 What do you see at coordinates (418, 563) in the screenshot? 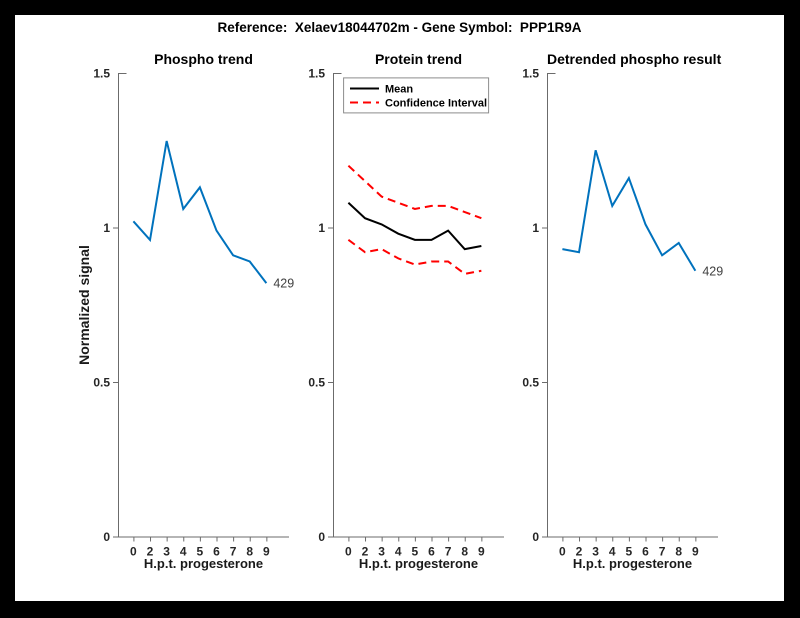
I see `x-axis-label-2: H.p.t. progesterone` at bounding box center [418, 563].